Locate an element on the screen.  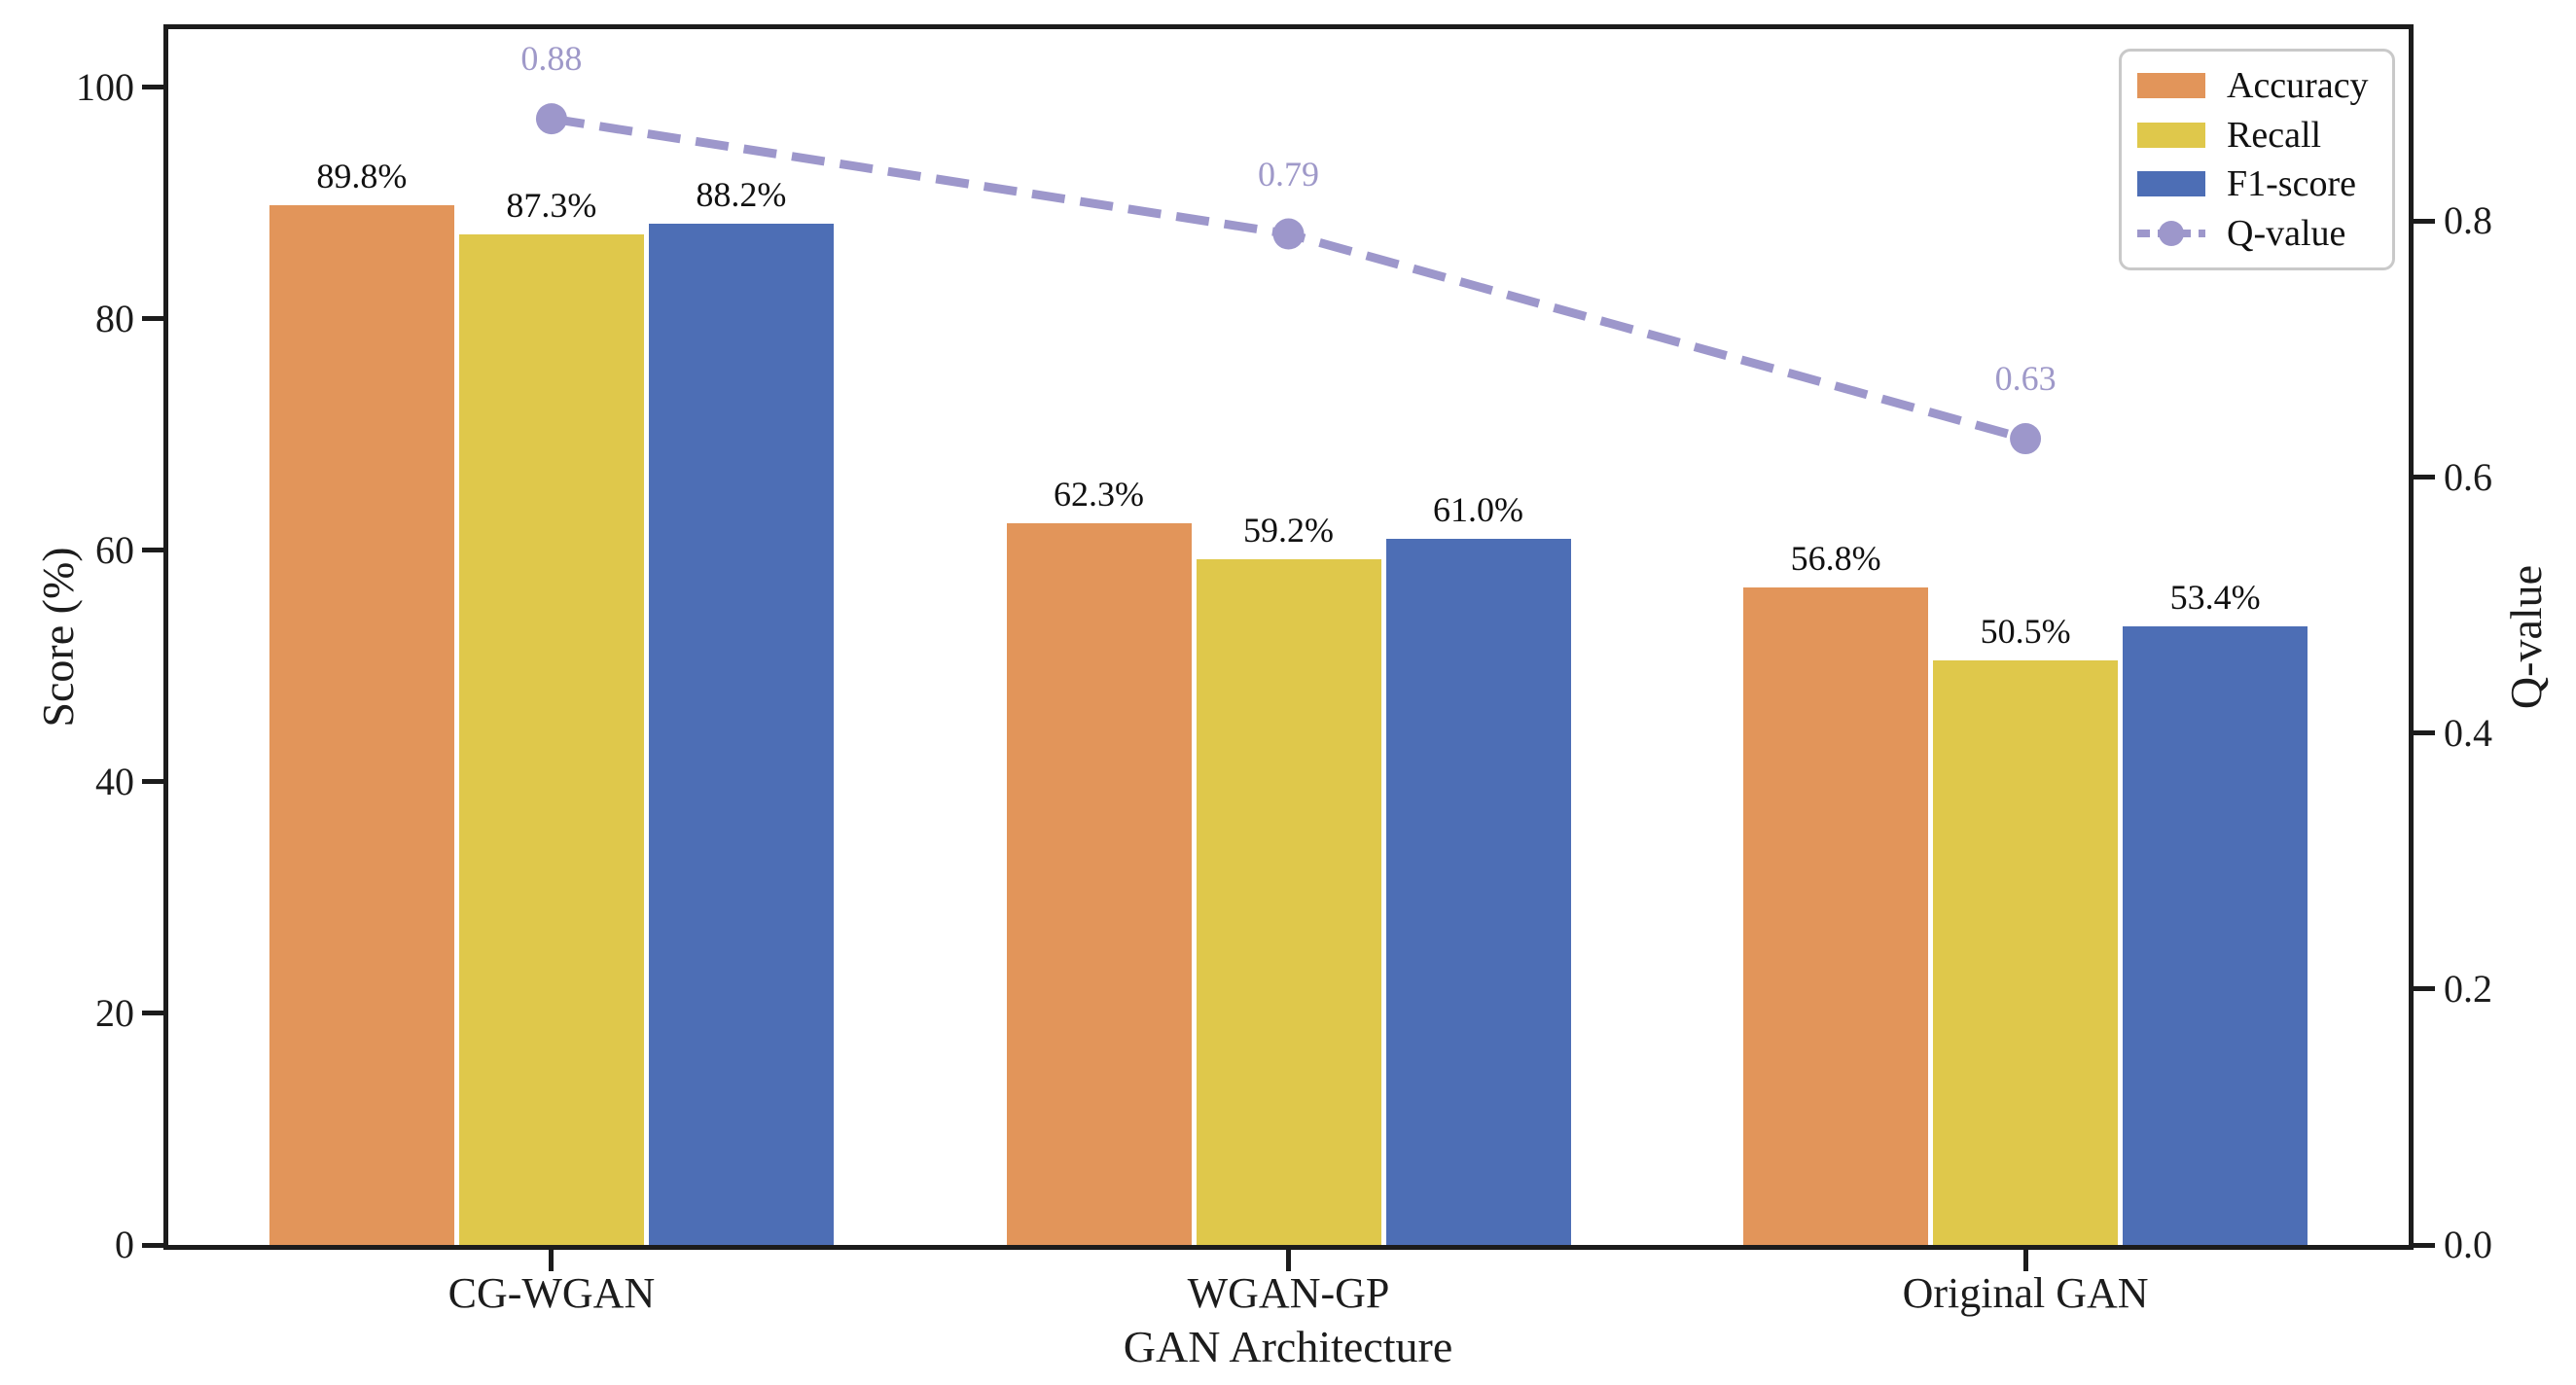
q-value-point-label: 0.88 is located at coordinates (551, 59).